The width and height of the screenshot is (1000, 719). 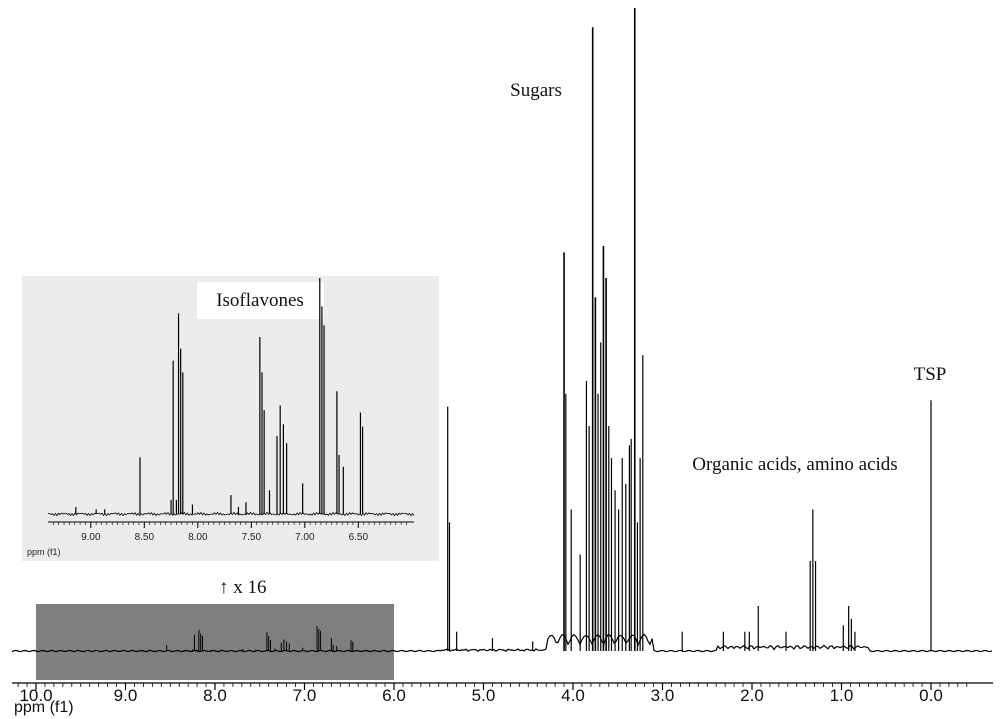 What do you see at coordinates (215, 695) in the screenshot?
I see `main-tick-label: 8.0` at bounding box center [215, 695].